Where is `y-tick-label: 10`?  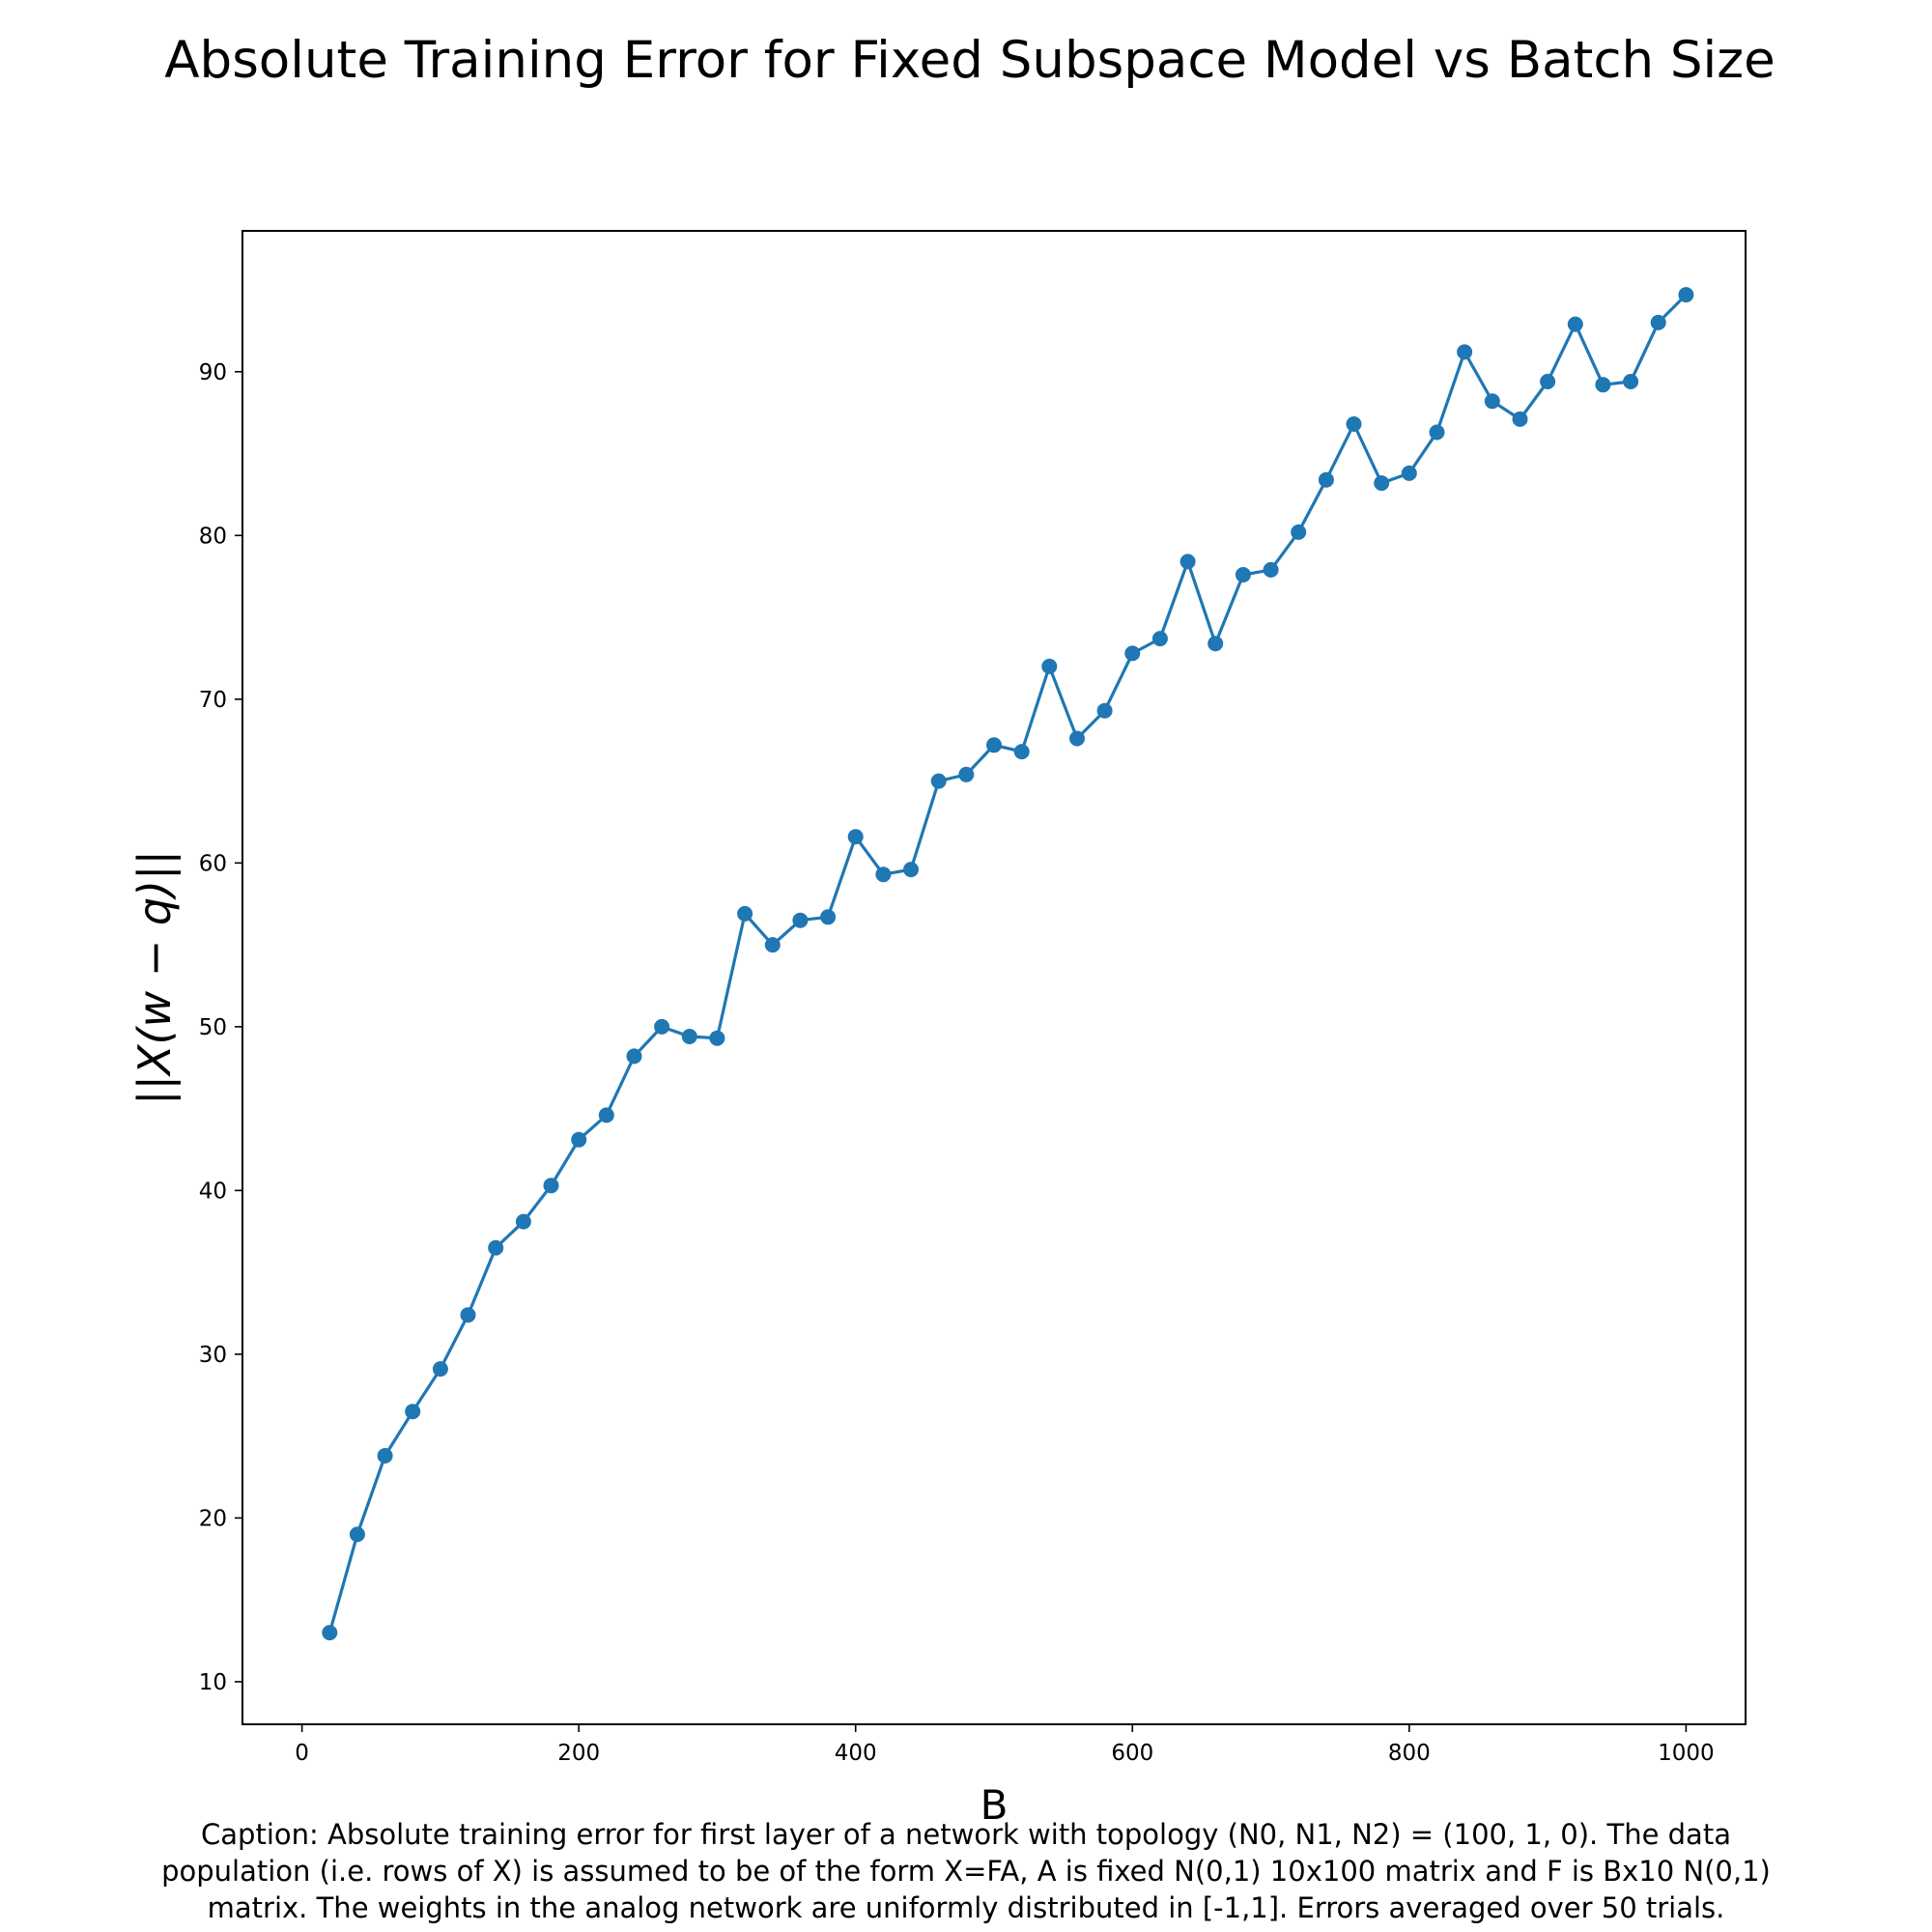 y-tick-label: 10 is located at coordinates (213, 1682).